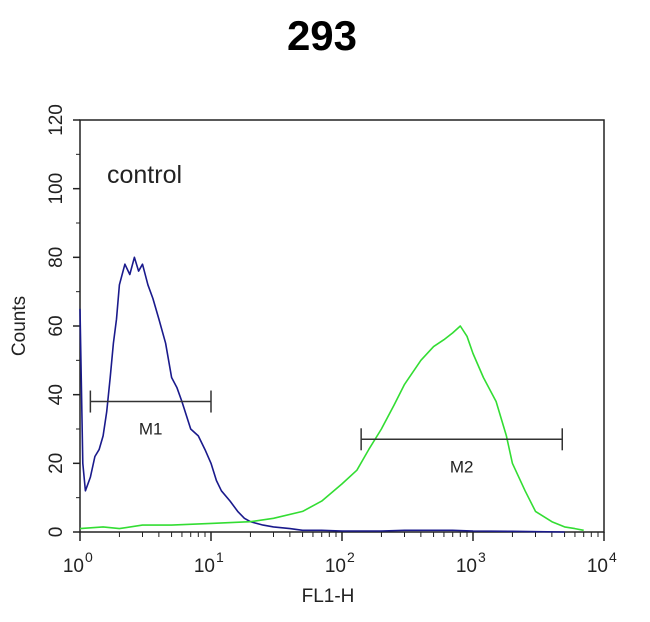 Image resolution: width=650 pixels, height=622 pixels. What do you see at coordinates (151, 429) in the screenshot?
I see `gate-label: M1` at bounding box center [151, 429].